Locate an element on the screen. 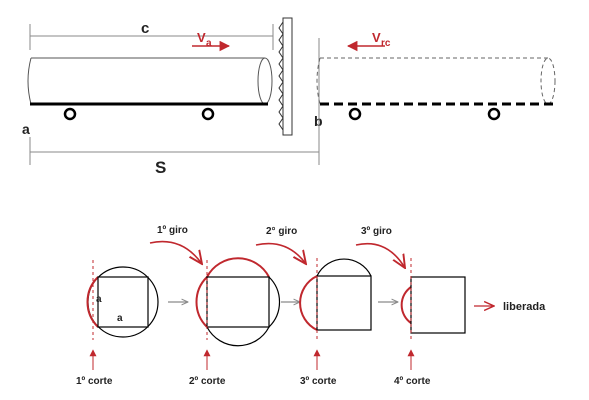  square-label-bottom: a is located at coordinates (120, 318).